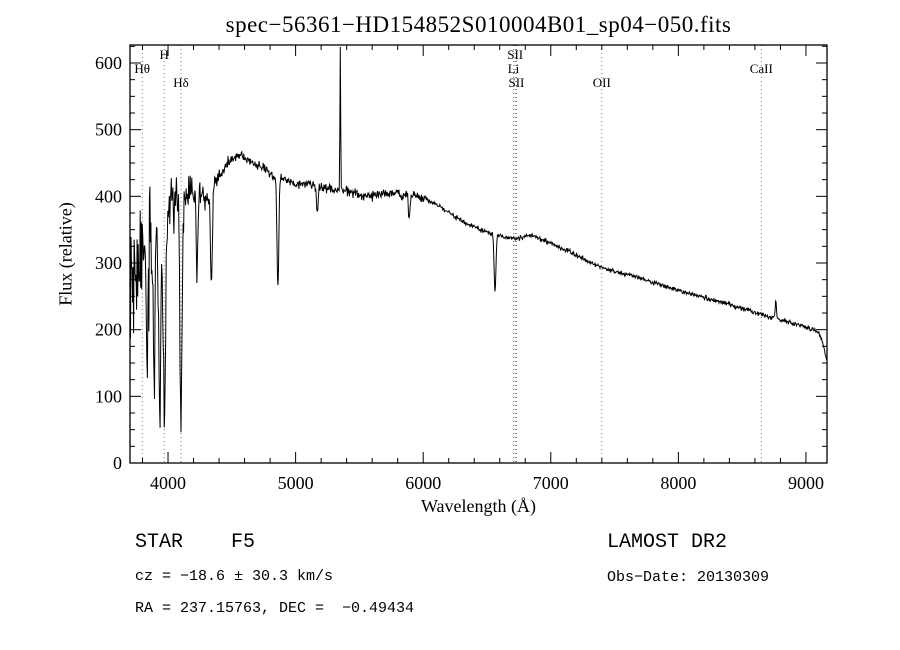  Describe the element at coordinates (602, 82) in the screenshot. I see `svg-text: OII` at that location.